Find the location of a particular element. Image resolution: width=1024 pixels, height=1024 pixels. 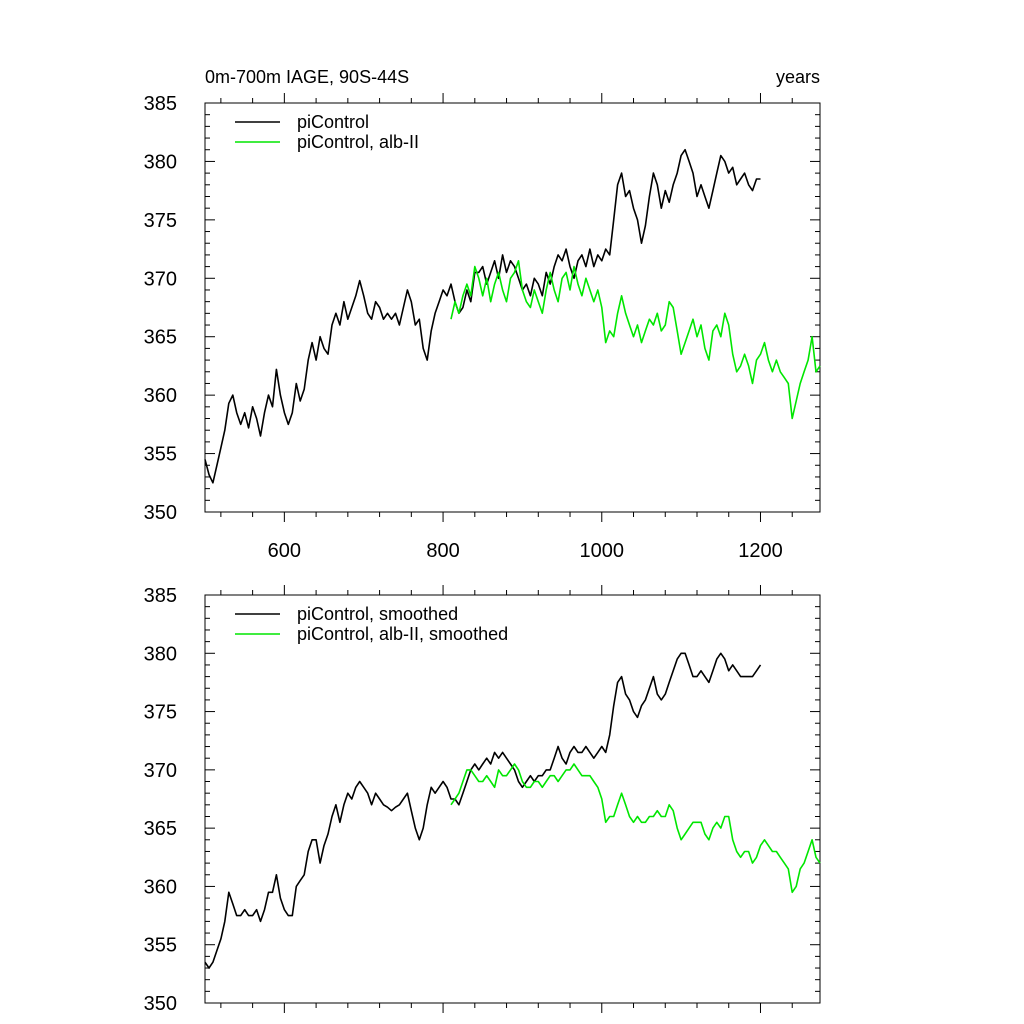

x-tick-label: 800 is located at coordinates (442, 551).